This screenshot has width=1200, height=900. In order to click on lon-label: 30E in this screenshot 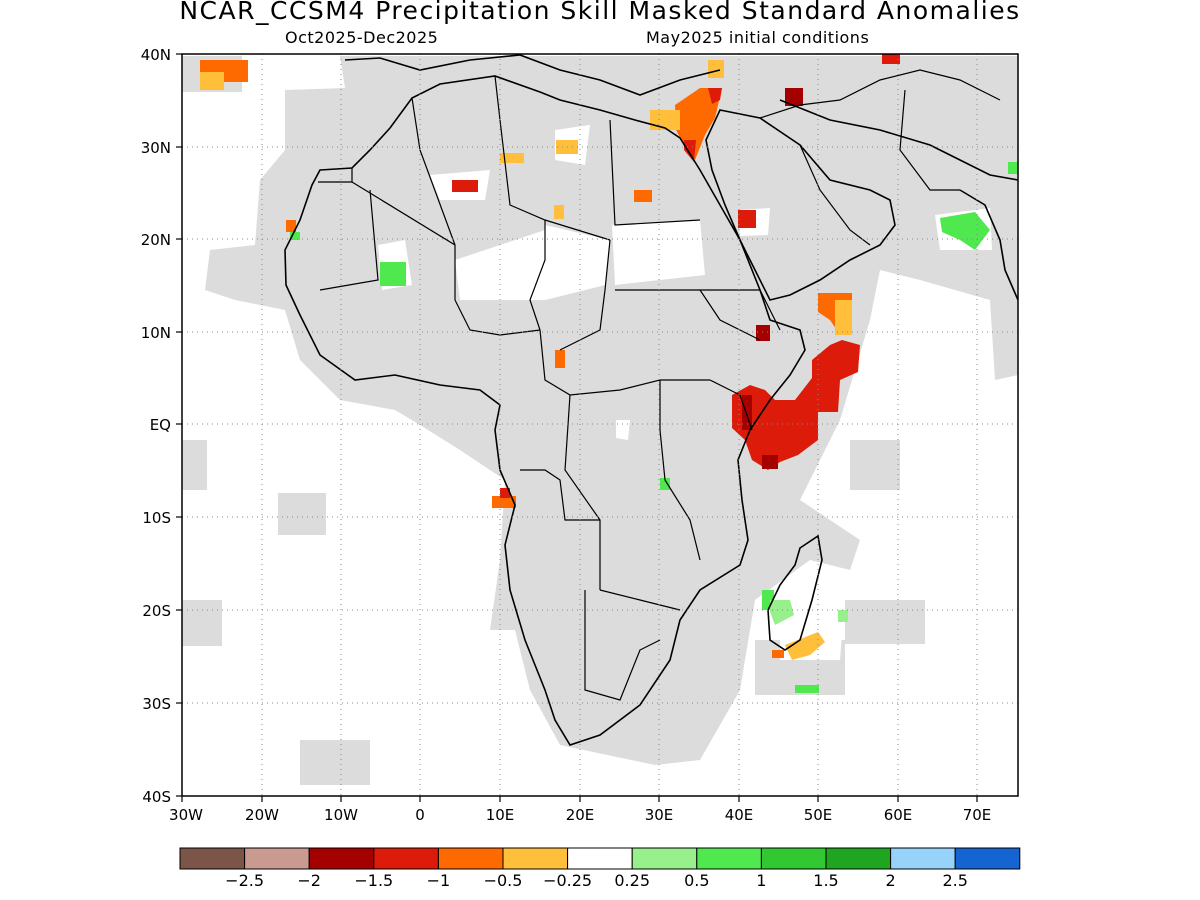, I will do `click(659, 815)`.